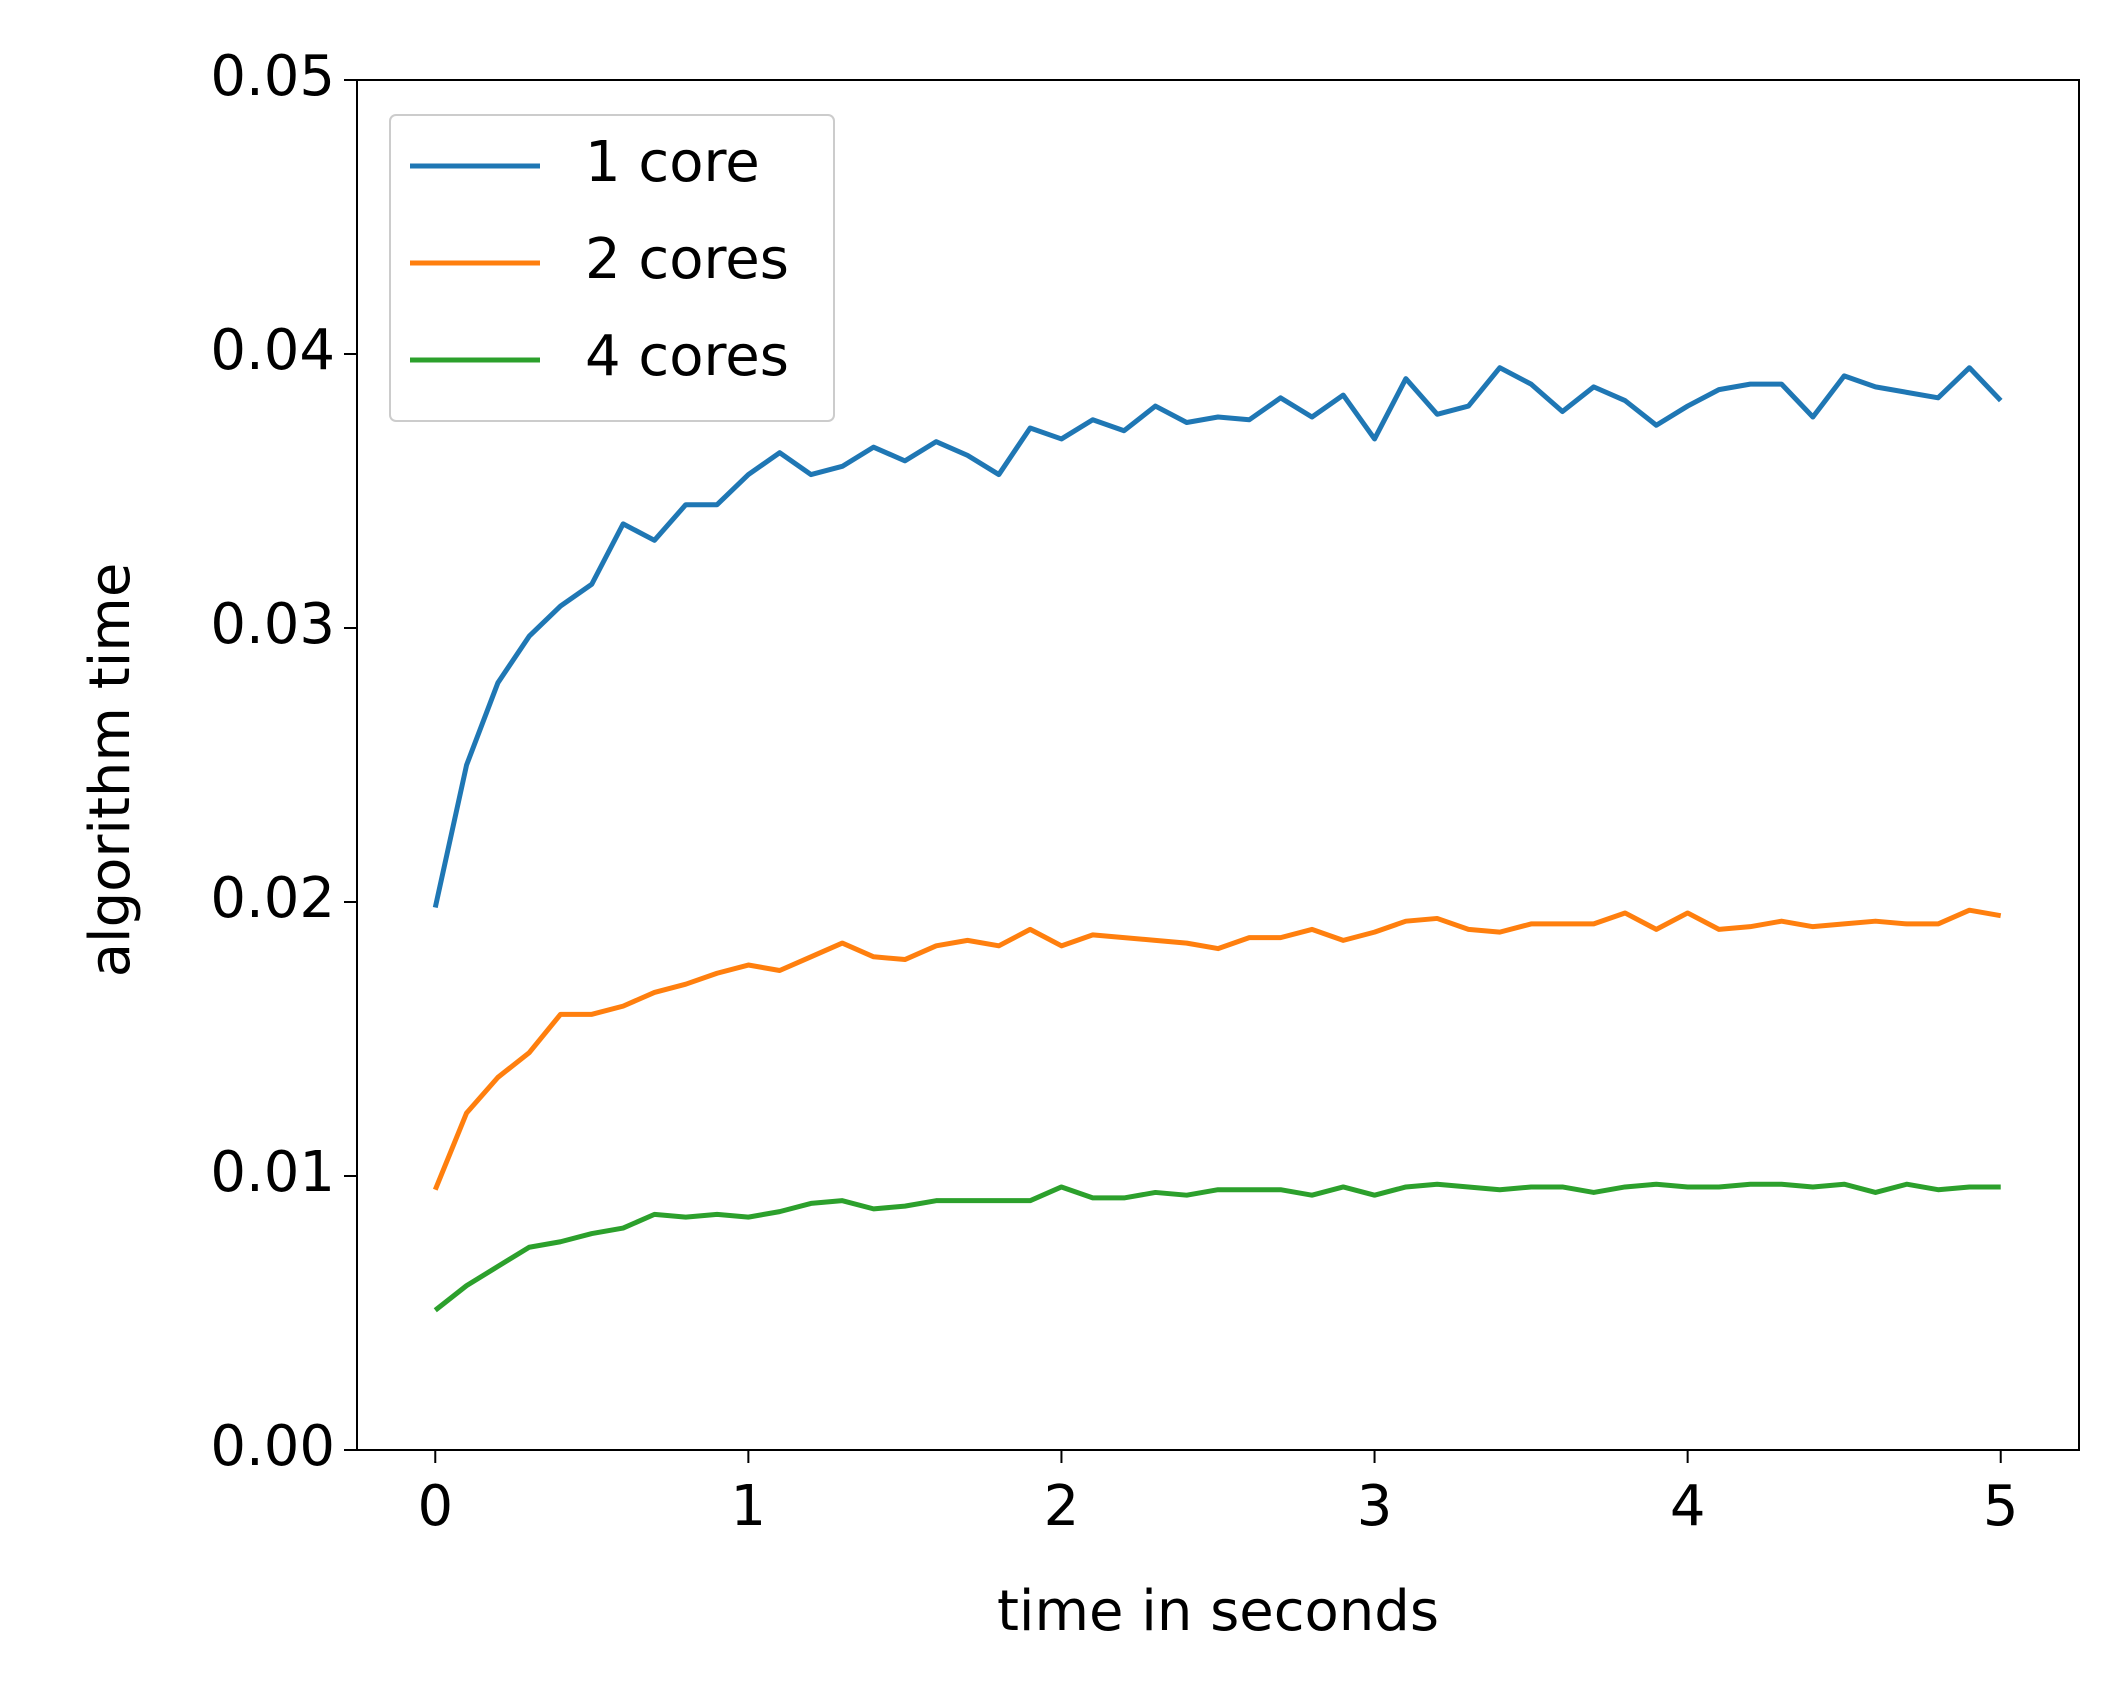 Image resolution: width=2122 pixels, height=1708 pixels. Describe the element at coordinates (435, 1506) in the screenshot. I see `x-tick-label: 0` at that location.